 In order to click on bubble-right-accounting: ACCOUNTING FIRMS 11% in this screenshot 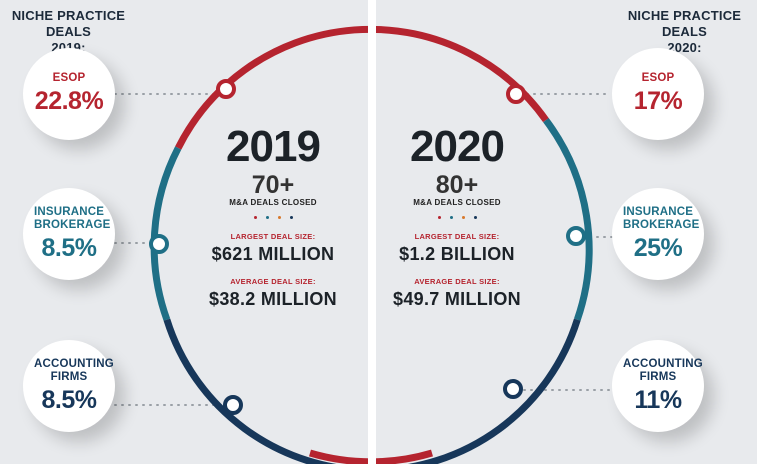, I will do `click(658, 386)`.